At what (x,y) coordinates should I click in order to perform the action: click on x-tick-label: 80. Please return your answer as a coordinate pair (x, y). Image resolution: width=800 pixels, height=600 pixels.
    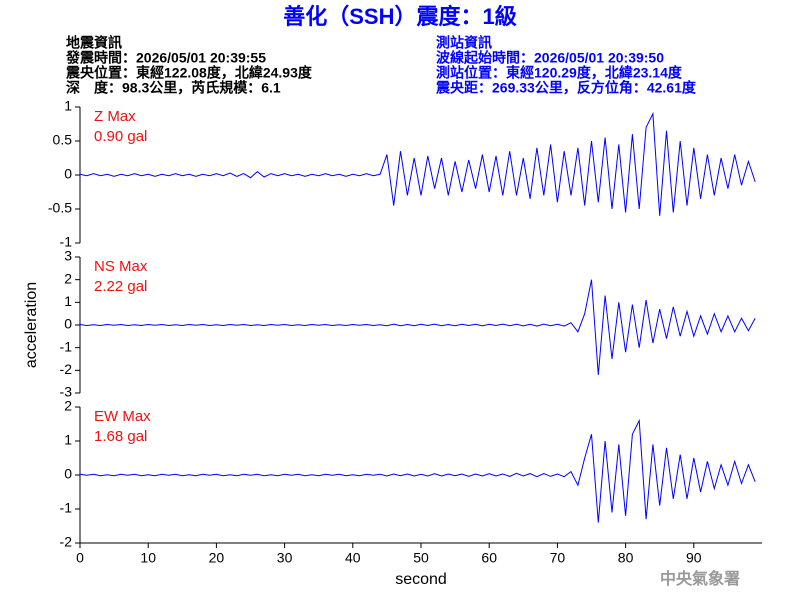
    Looking at the image, I should click on (626, 558).